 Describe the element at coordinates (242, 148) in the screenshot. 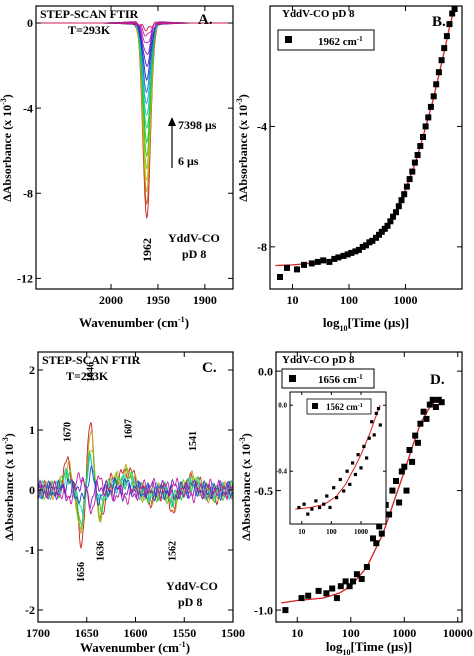

I see `panel-b-ylabel: ΔAbsorbance (x 10-3)` at that location.